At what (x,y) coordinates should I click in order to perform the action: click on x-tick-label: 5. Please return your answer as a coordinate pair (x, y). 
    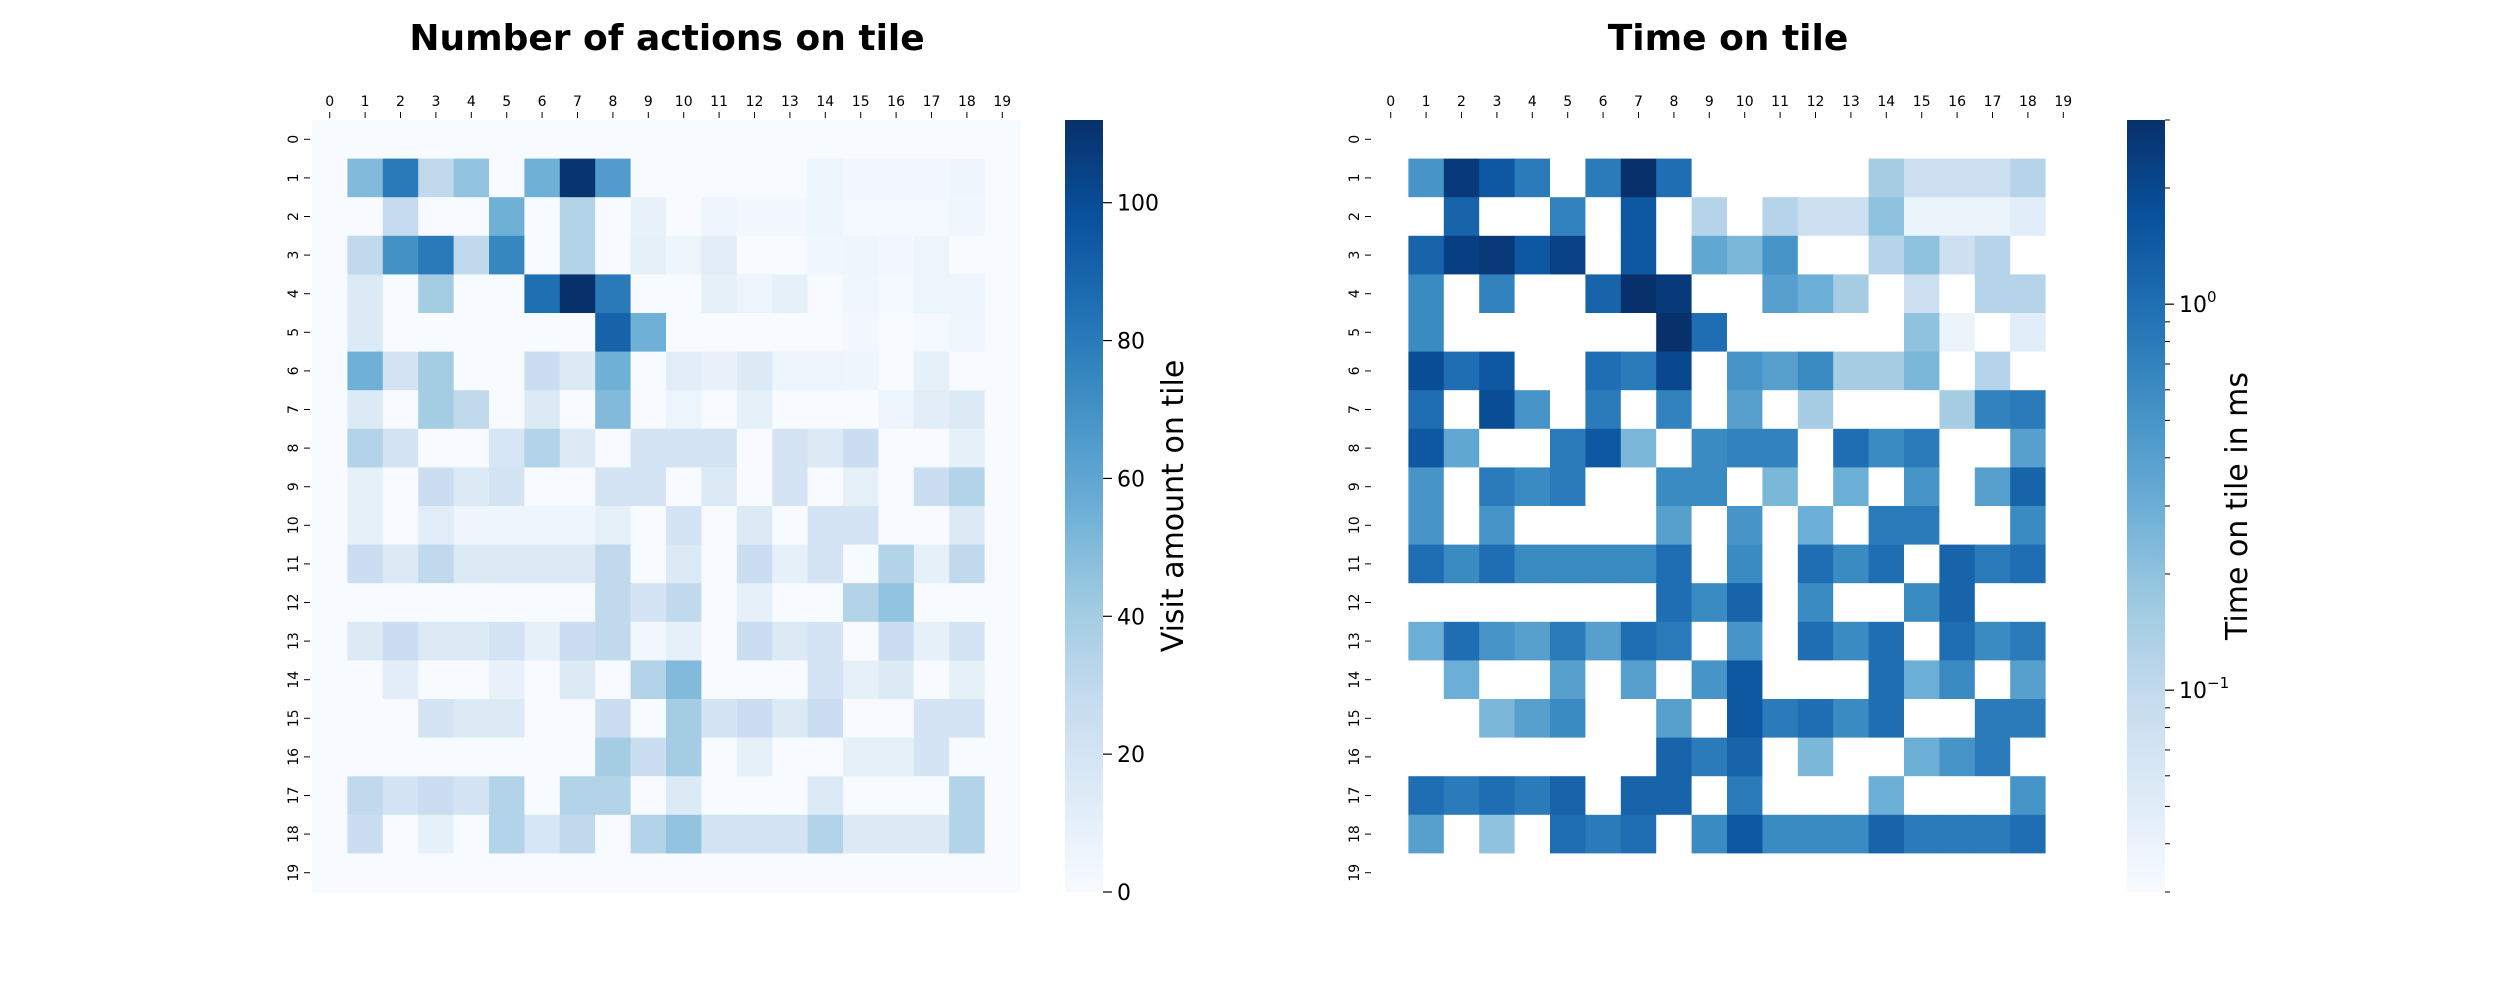
    Looking at the image, I should click on (506, 102).